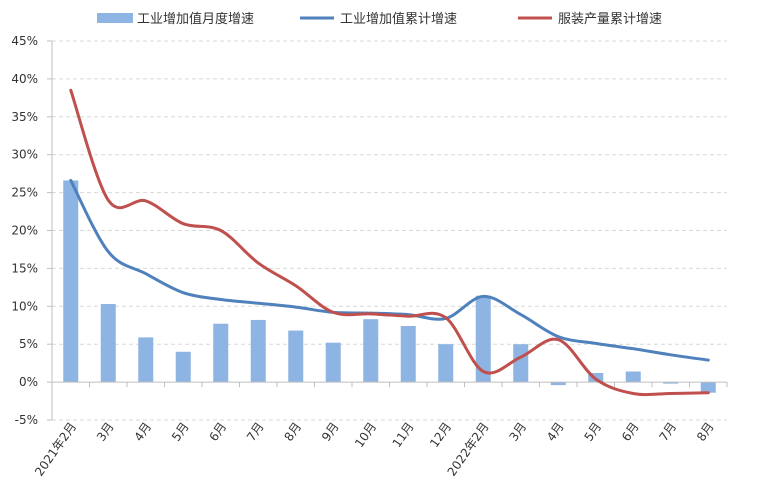  I want to click on y-tick-label: 0%, so click(28, 382).